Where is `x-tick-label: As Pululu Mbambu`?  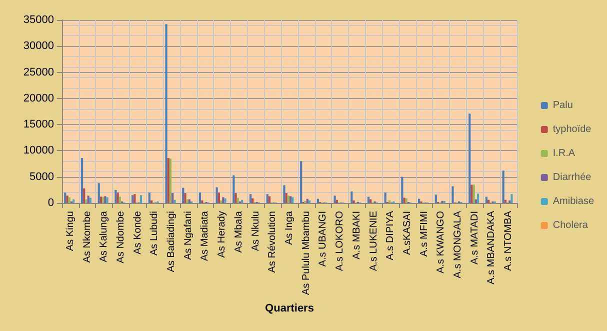
x-tick-label: As Pululu Mbambu is located at coordinates (306, 253).